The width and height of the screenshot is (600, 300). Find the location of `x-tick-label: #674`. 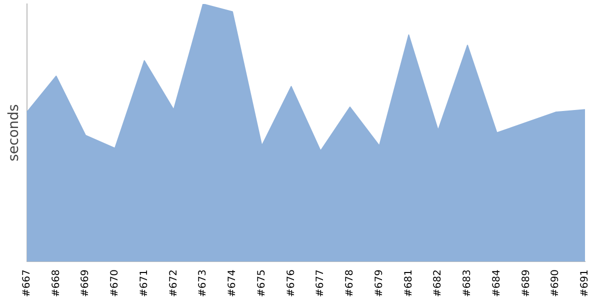

x-tick-label: #674 is located at coordinates (232, 284).